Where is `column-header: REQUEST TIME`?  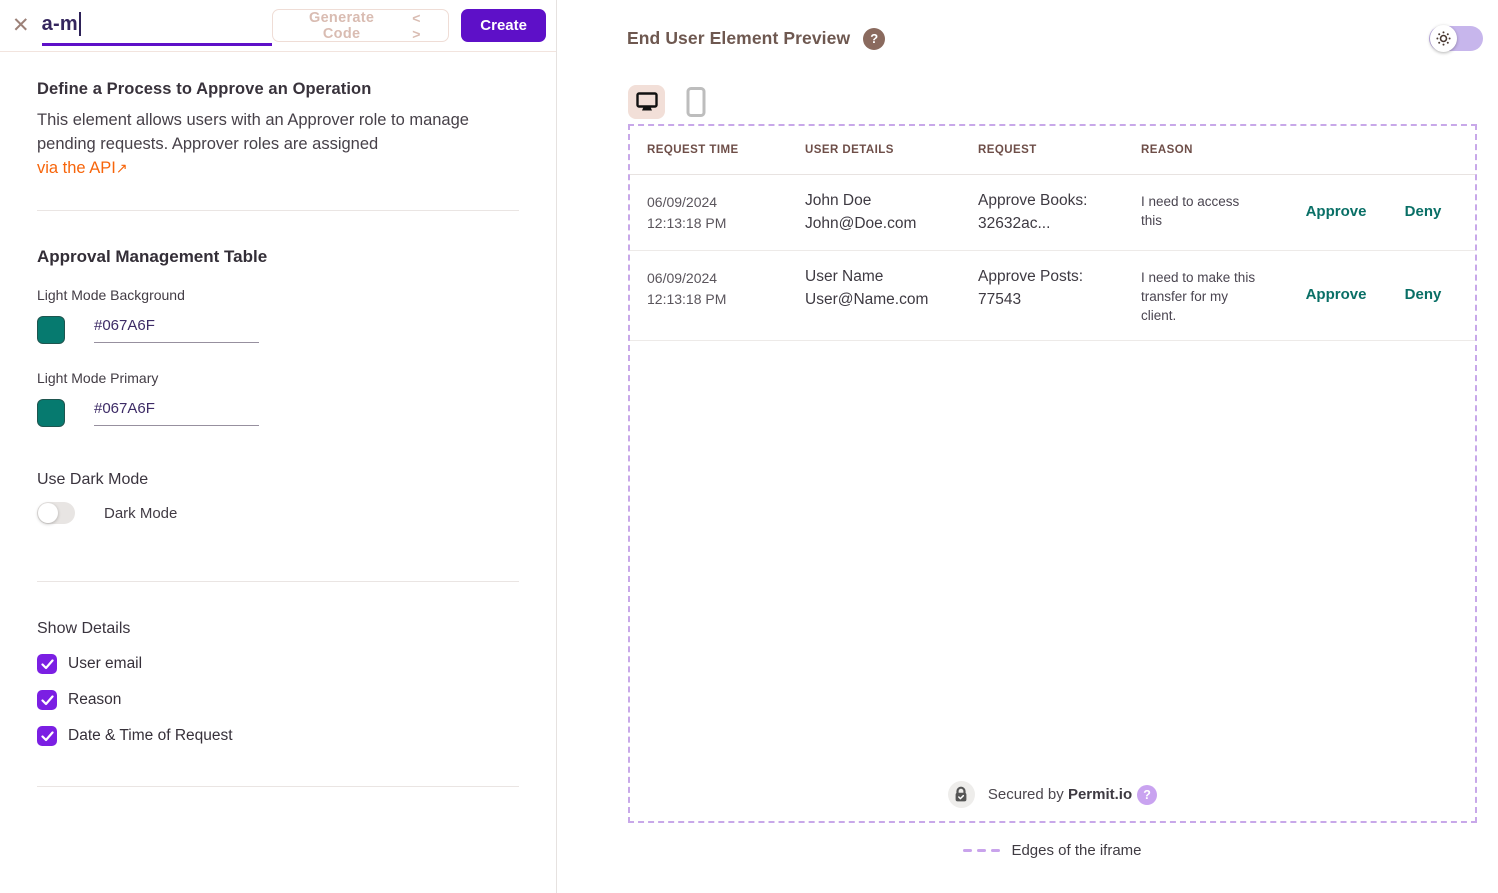
column-header: REQUEST TIME is located at coordinates (693, 150).